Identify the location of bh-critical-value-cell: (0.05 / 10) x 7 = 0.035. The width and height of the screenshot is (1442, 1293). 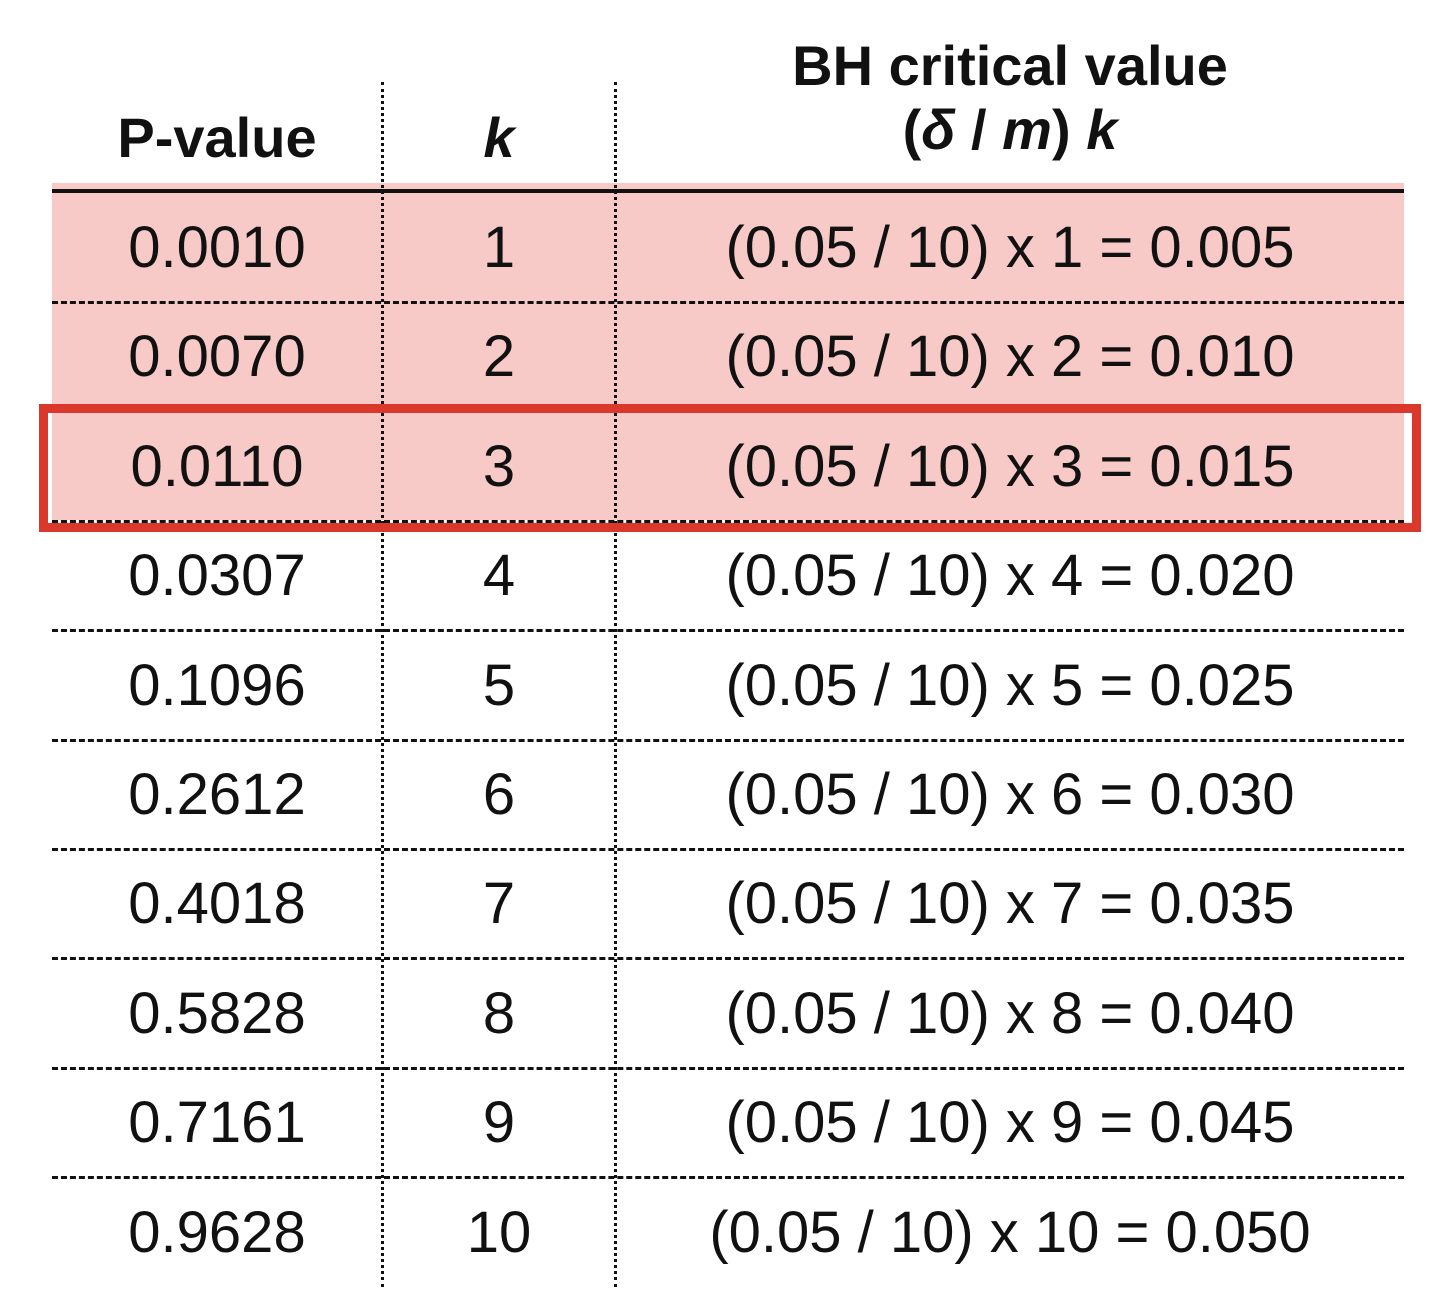
(1010, 904).